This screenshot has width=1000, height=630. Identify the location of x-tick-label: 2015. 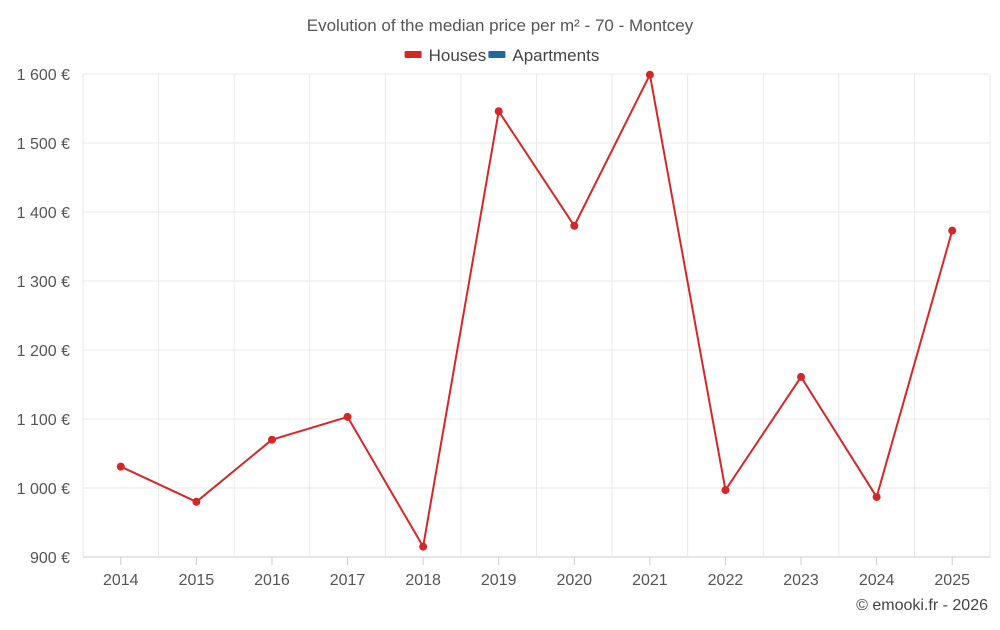
(197, 580).